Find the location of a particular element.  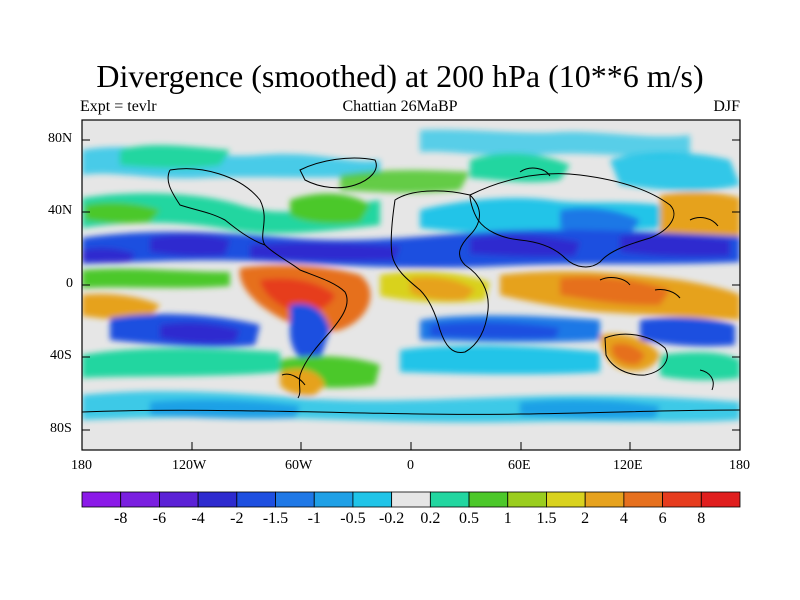

colorbar-tick-label: 2 is located at coordinates (585, 518).